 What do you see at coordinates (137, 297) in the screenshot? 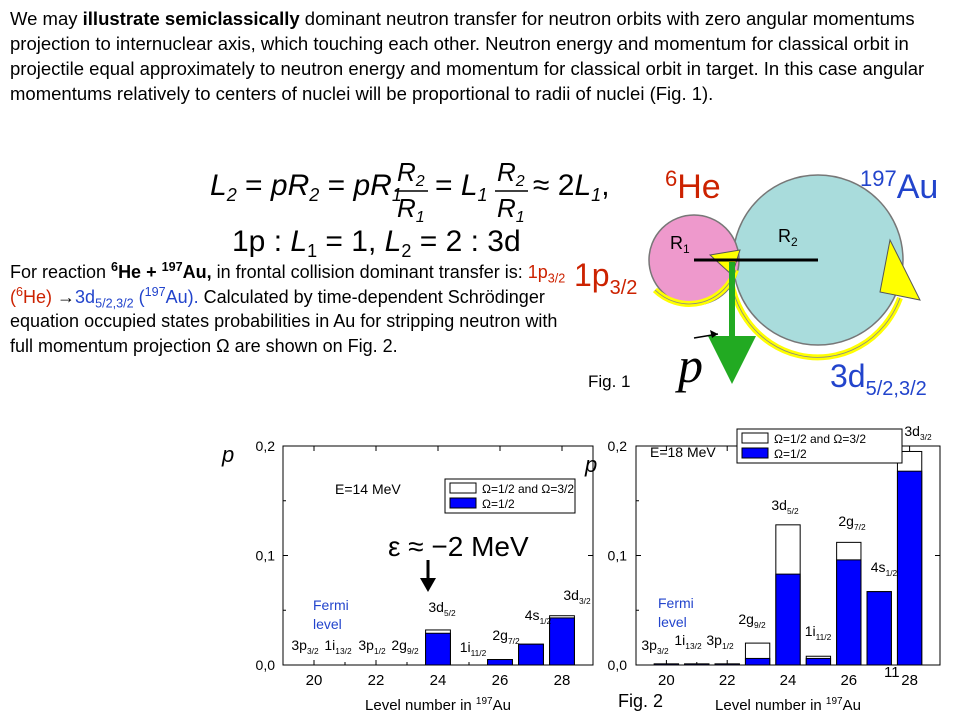
I see `transfer-to: 3d5/2,3/2 (197Au).` at bounding box center [137, 297].